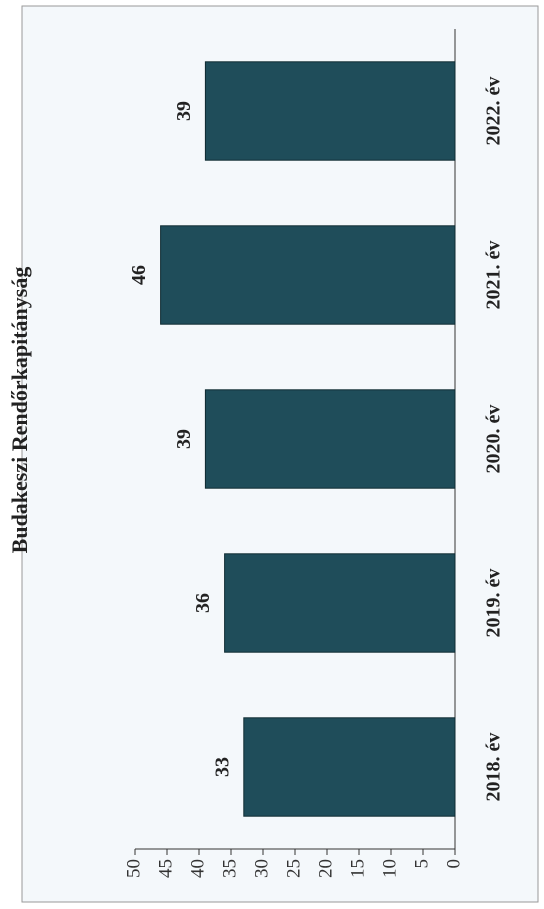 This screenshot has height=909, width=544. What do you see at coordinates (494, 767) in the screenshot?
I see `x-tick-label: 2018. év` at bounding box center [494, 767].